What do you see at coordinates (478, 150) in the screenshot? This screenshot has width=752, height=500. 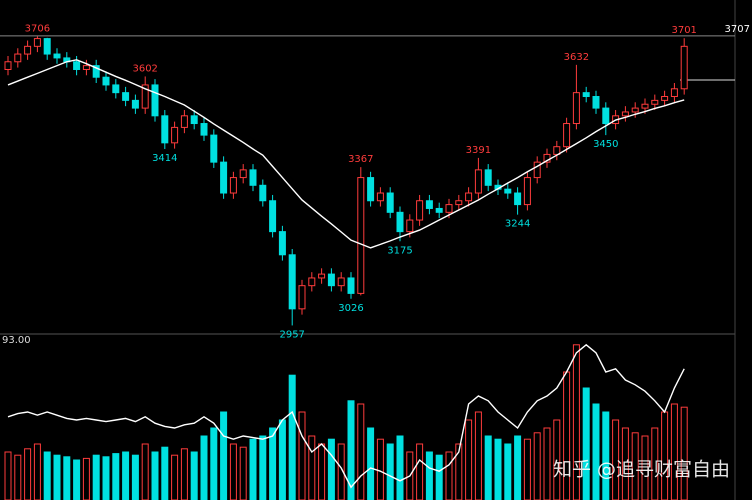 I see `high-label: 3391` at bounding box center [478, 150].